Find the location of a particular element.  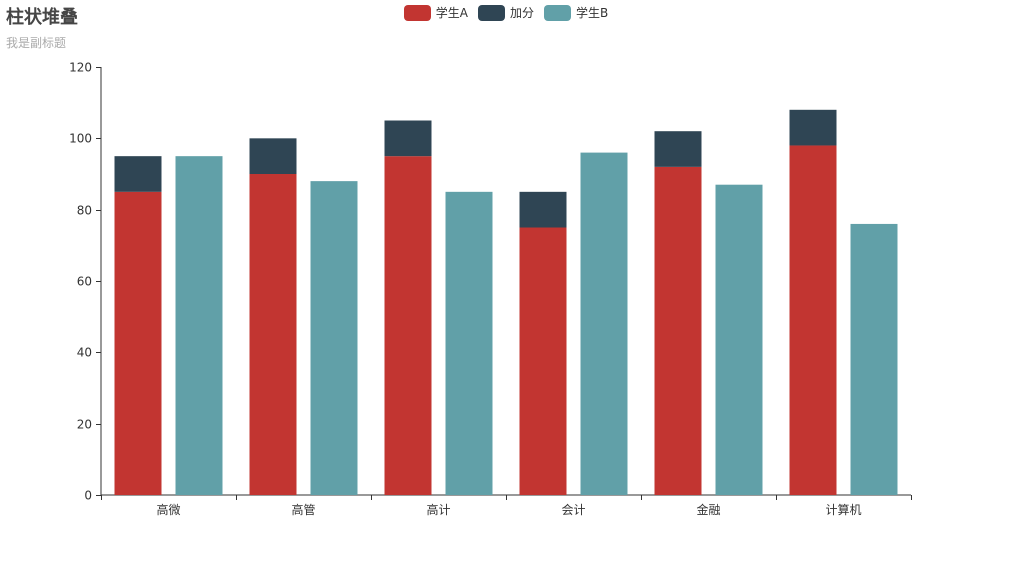

x-tick-label: 高管 is located at coordinates (303, 509).